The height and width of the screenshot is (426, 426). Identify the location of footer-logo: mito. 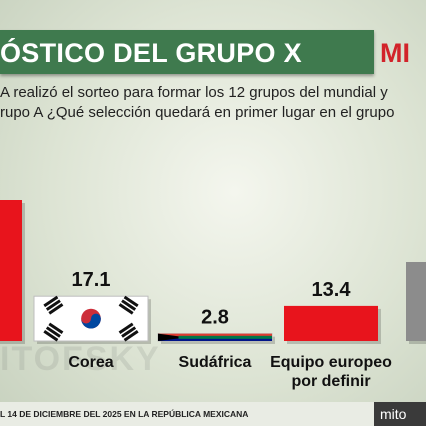
(400, 414).